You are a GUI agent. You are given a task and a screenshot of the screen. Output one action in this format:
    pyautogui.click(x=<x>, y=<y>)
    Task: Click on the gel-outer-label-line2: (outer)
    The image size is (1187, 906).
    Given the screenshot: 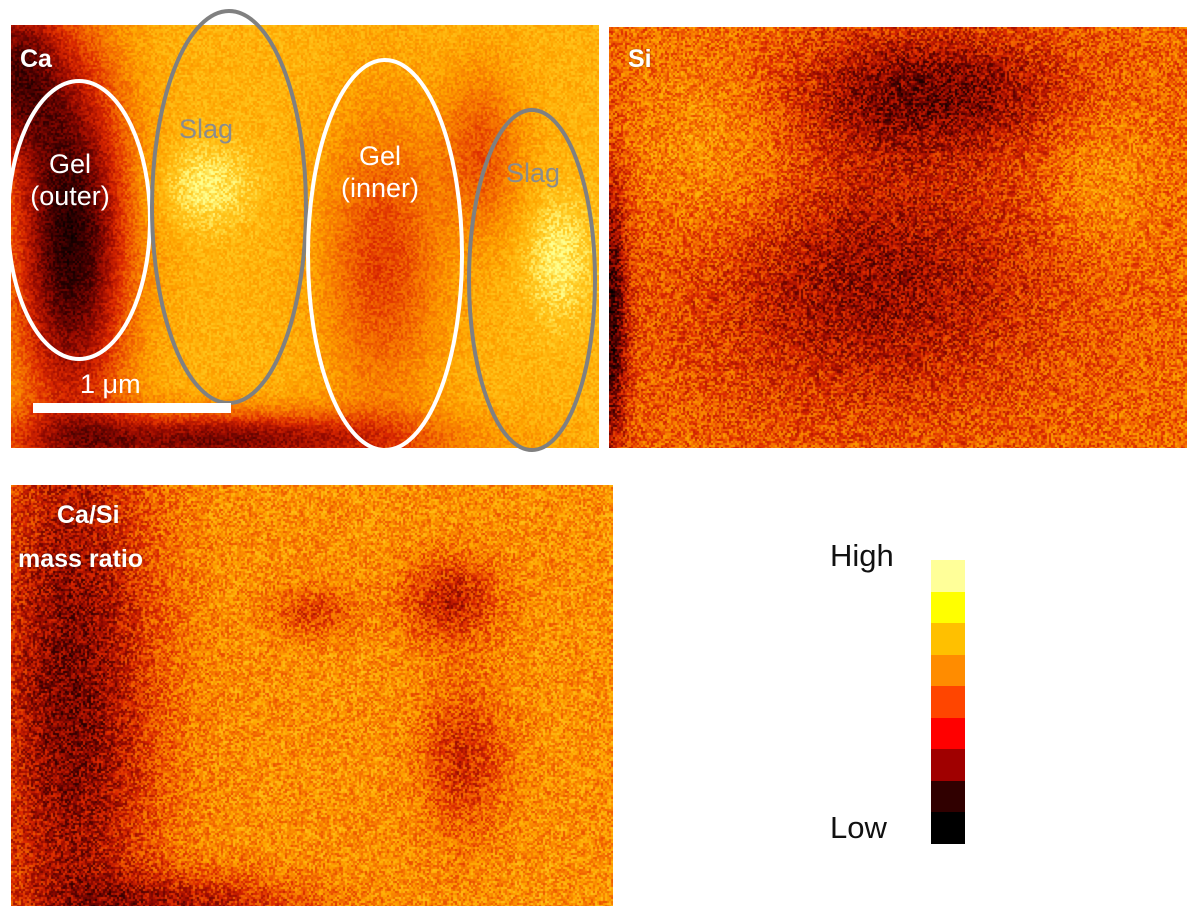 What is the action you would take?
    pyautogui.click(x=70, y=196)
    